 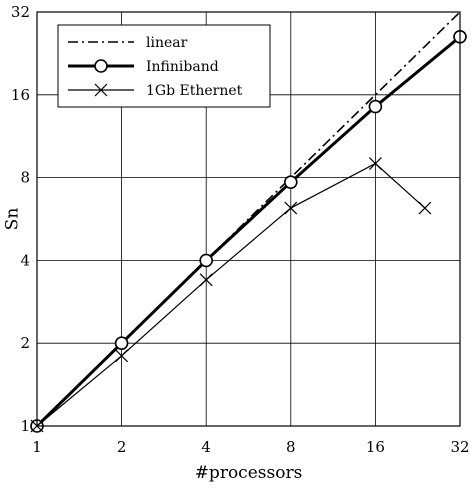 I want to click on legend: linear Infiniband 1Gb Ethernet, so click(x=164, y=66).